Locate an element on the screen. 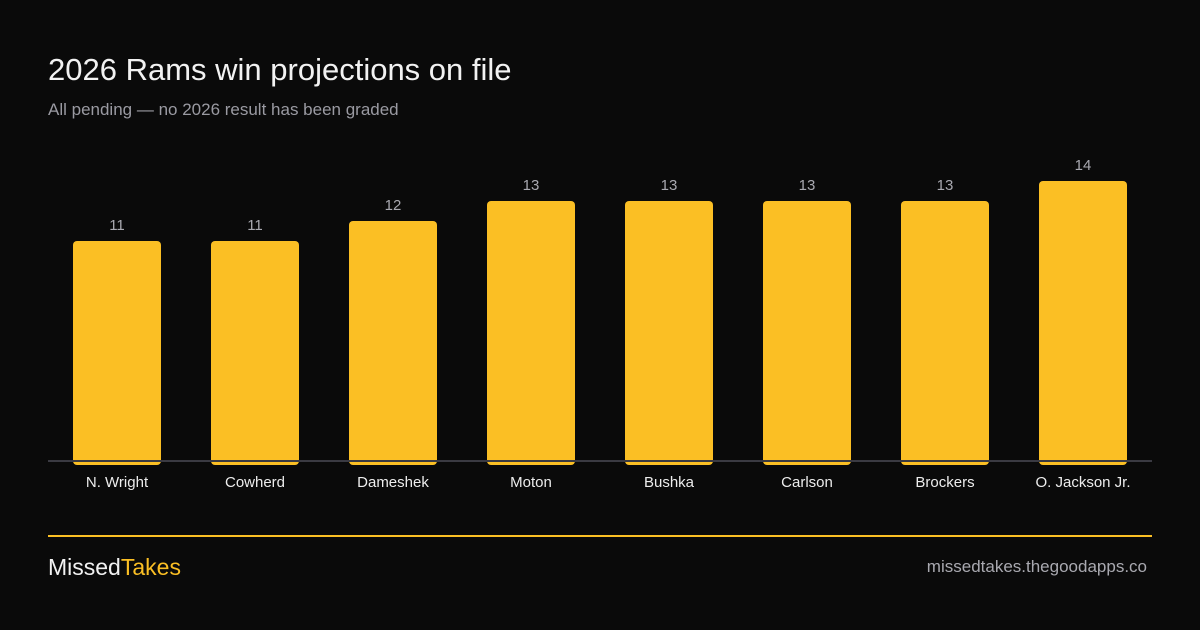 The width and height of the screenshot is (1200, 630). category-label-5: Carlson is located at coordinates (807, 482).